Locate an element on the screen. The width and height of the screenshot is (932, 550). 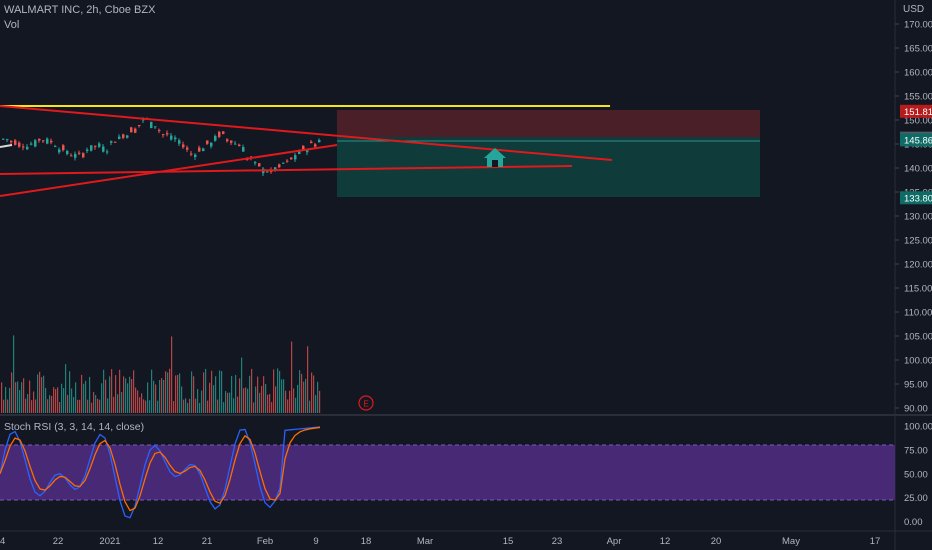
lower-trendline is located at coordinates (169, 170).